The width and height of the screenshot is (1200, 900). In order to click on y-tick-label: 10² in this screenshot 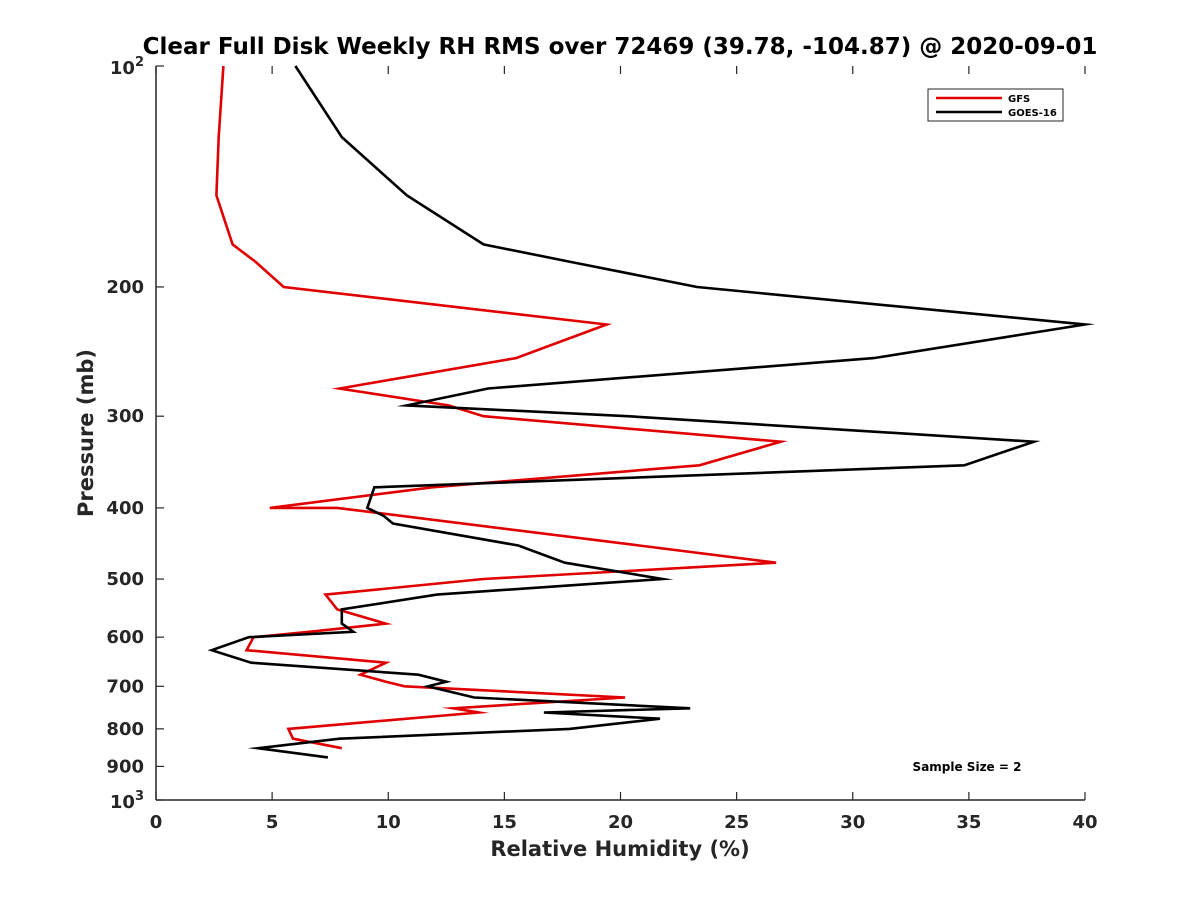, I will do `click(127, 67)`.